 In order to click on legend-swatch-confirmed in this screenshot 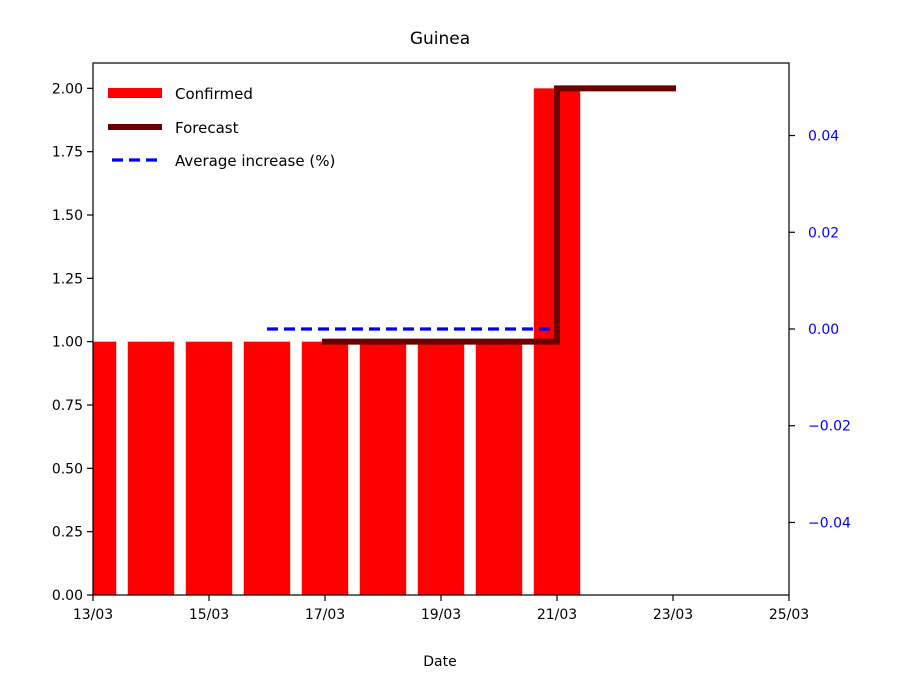, I will do `click(135, 93)`.